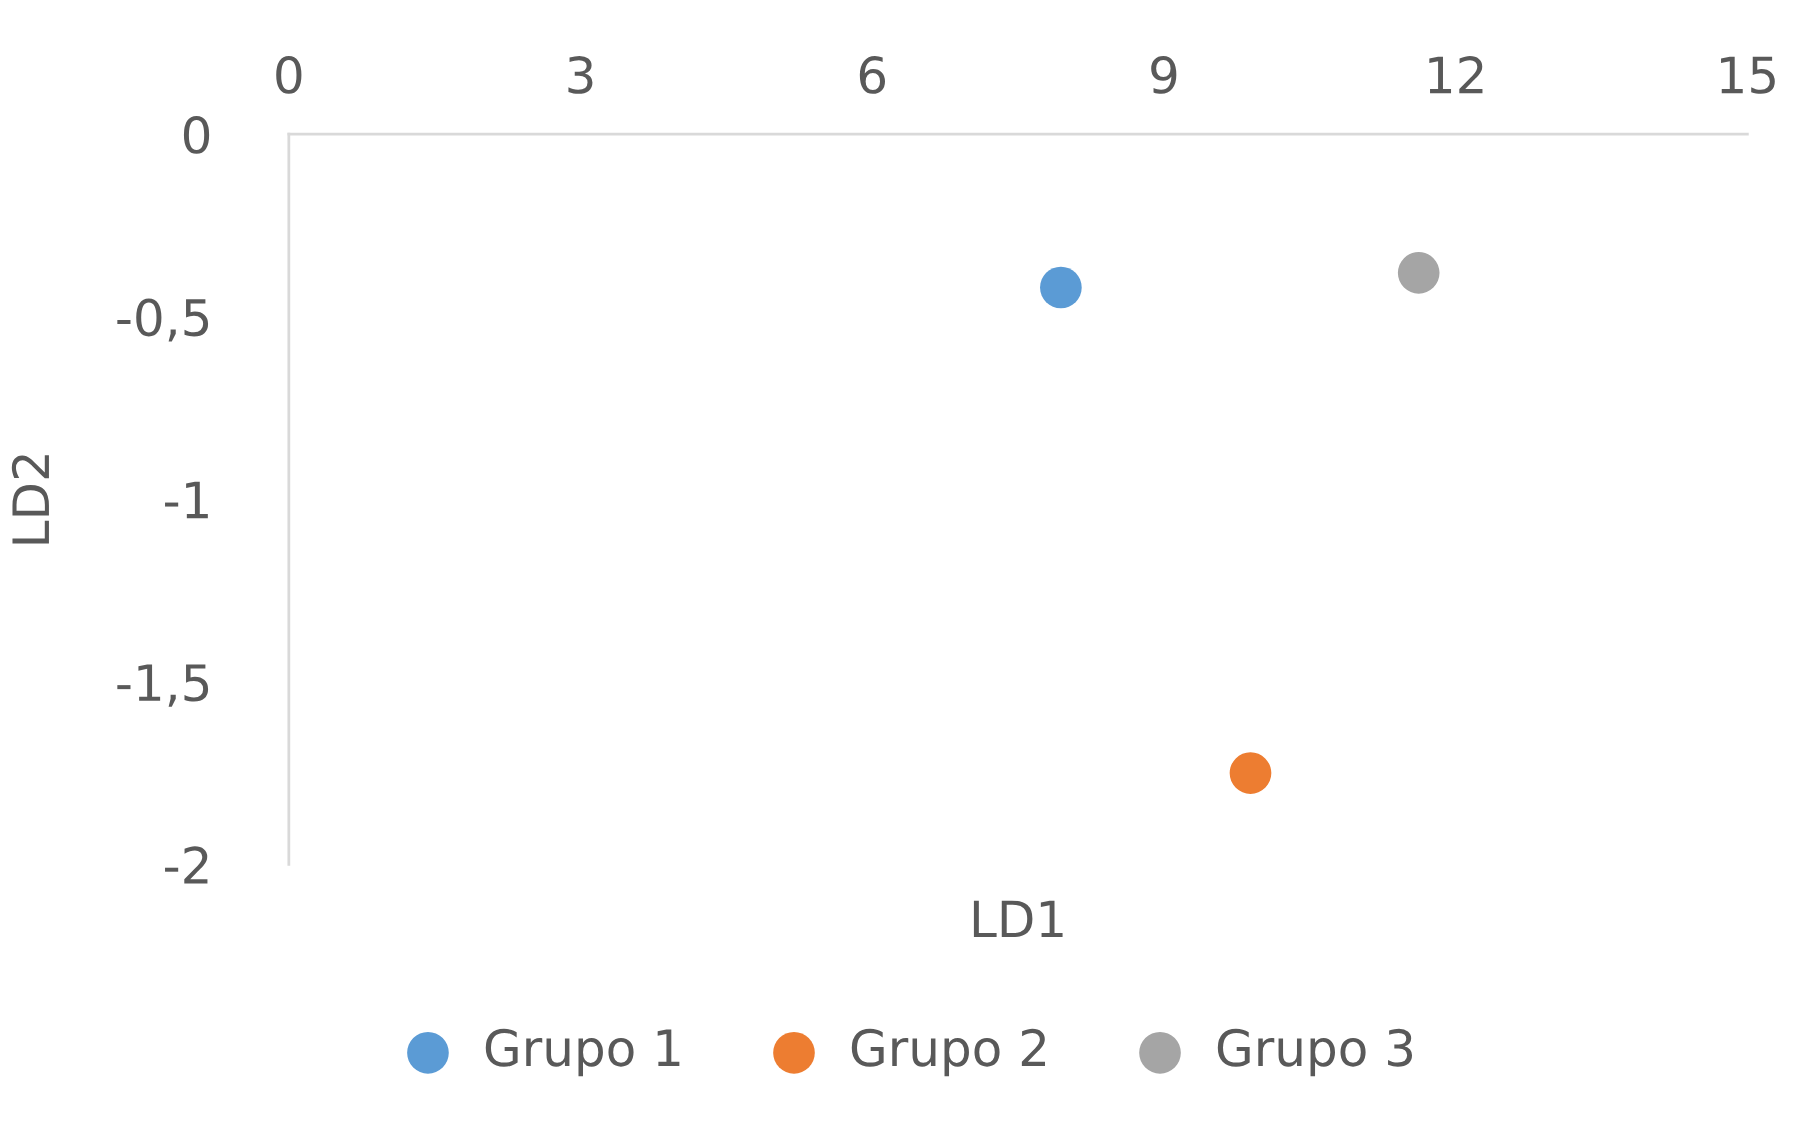  I want to click on x-axis-title: LD1, so click(1018, 919).